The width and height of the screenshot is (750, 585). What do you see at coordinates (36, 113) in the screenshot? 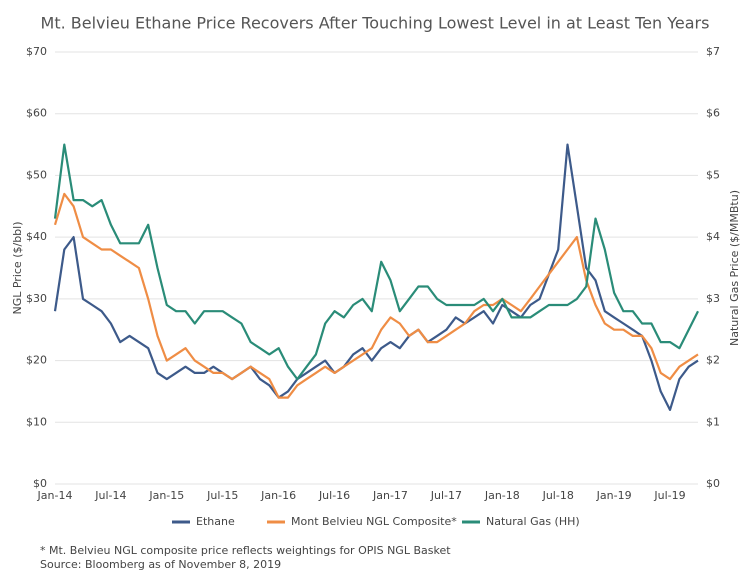
I see `y-tick-label: $60` at bounding box center [36, 113].